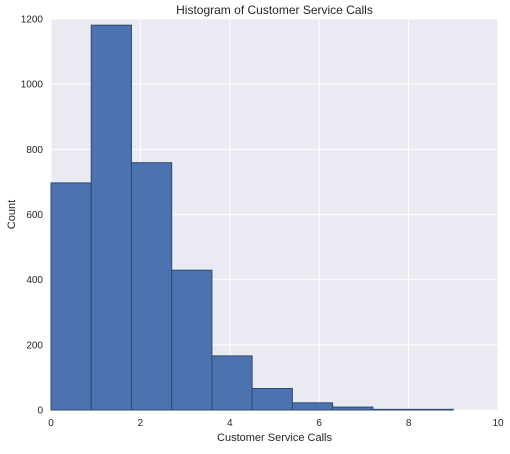 Image resolution: width=510 pixels, height=454 pixels. What do you see at coordinates (34, 280) in the screenshot?
I see `y-tick-label: 400` at bounding box center [34, 280].